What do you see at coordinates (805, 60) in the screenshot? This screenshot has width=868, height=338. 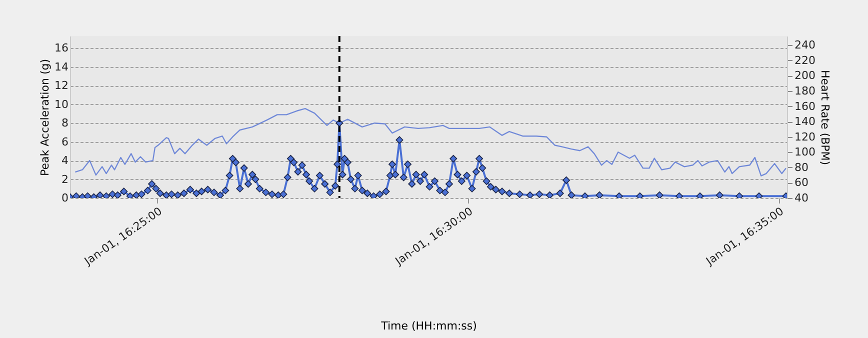 I see `y2-tick-label: 220` at bounding box center [805, 60].